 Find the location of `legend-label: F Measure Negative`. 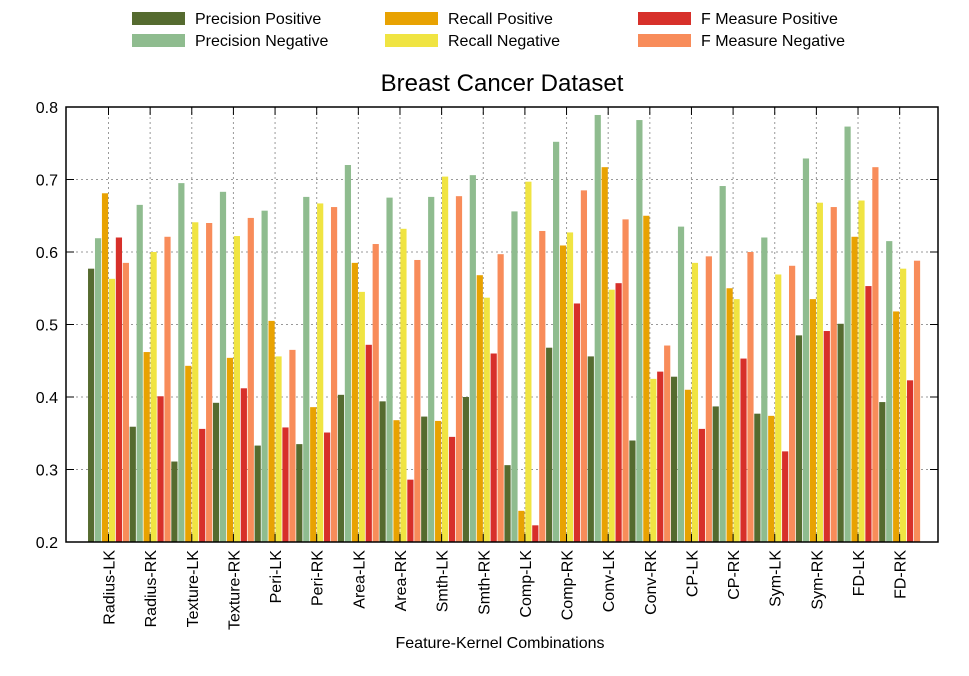

legend-label: F Measure Negative is located at coordinates (773, 41).